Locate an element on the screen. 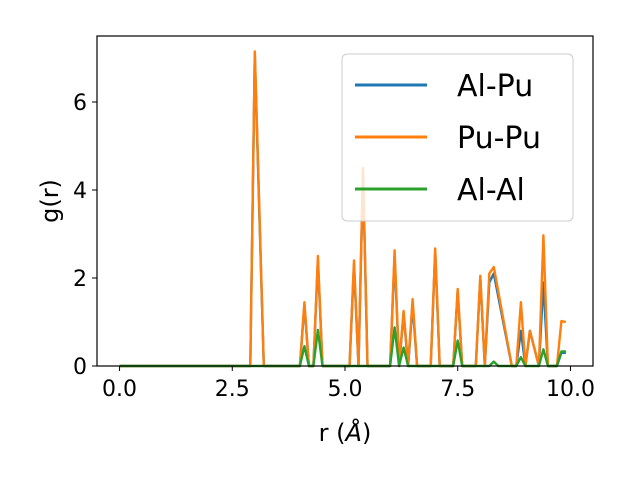  x-axis: 0.0 2.5 5.0 7.5 10.0 is located at coordinates (348, 384).